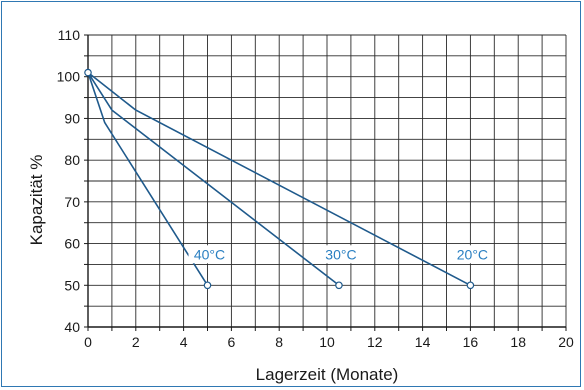 The width and height of the screenshot is (584, 390). Describe the element at coordinates (423, 342) in the screenshot. I see `x-tick-label: 14` at that location.